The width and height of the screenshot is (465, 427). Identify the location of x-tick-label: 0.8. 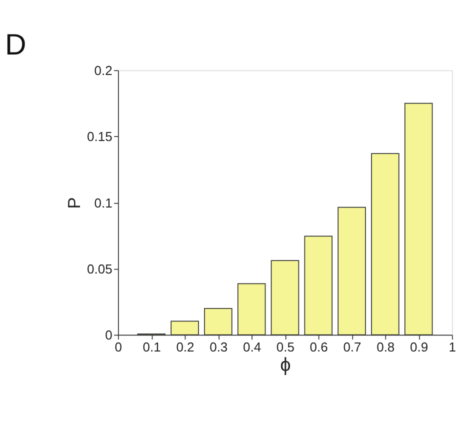
(385, 347).